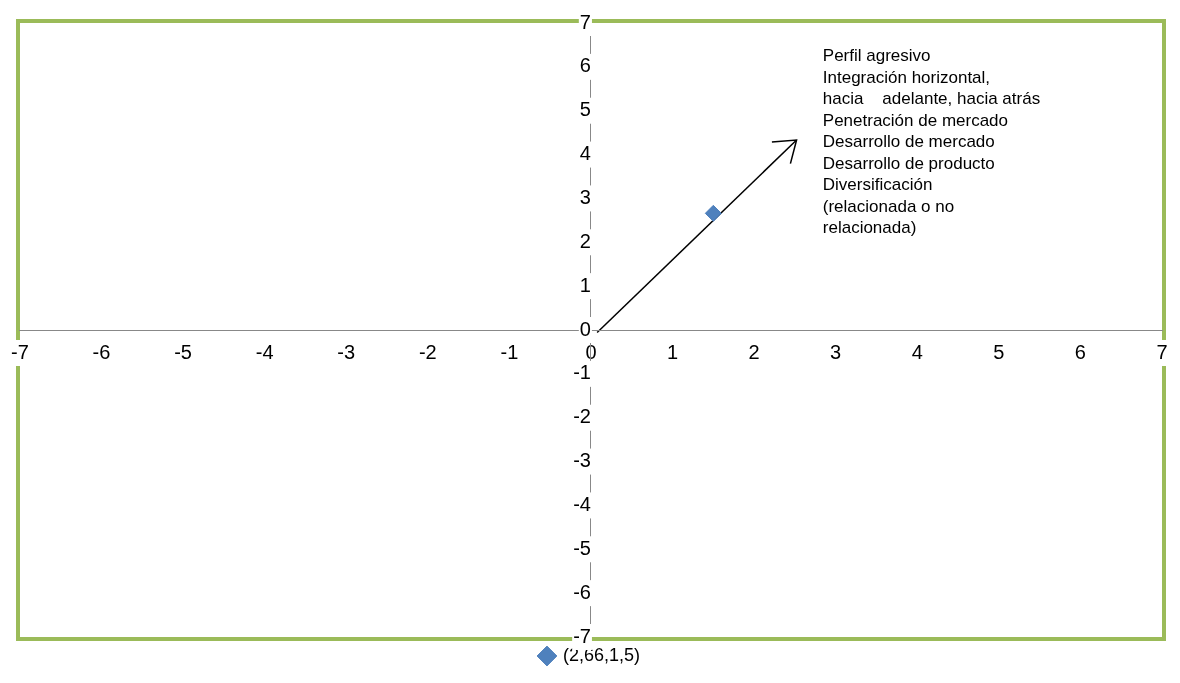  What do you see at coordinates (183, 351) in the screenshot?
I see `x-tick-label: -5` at bounding box center [183, 351].